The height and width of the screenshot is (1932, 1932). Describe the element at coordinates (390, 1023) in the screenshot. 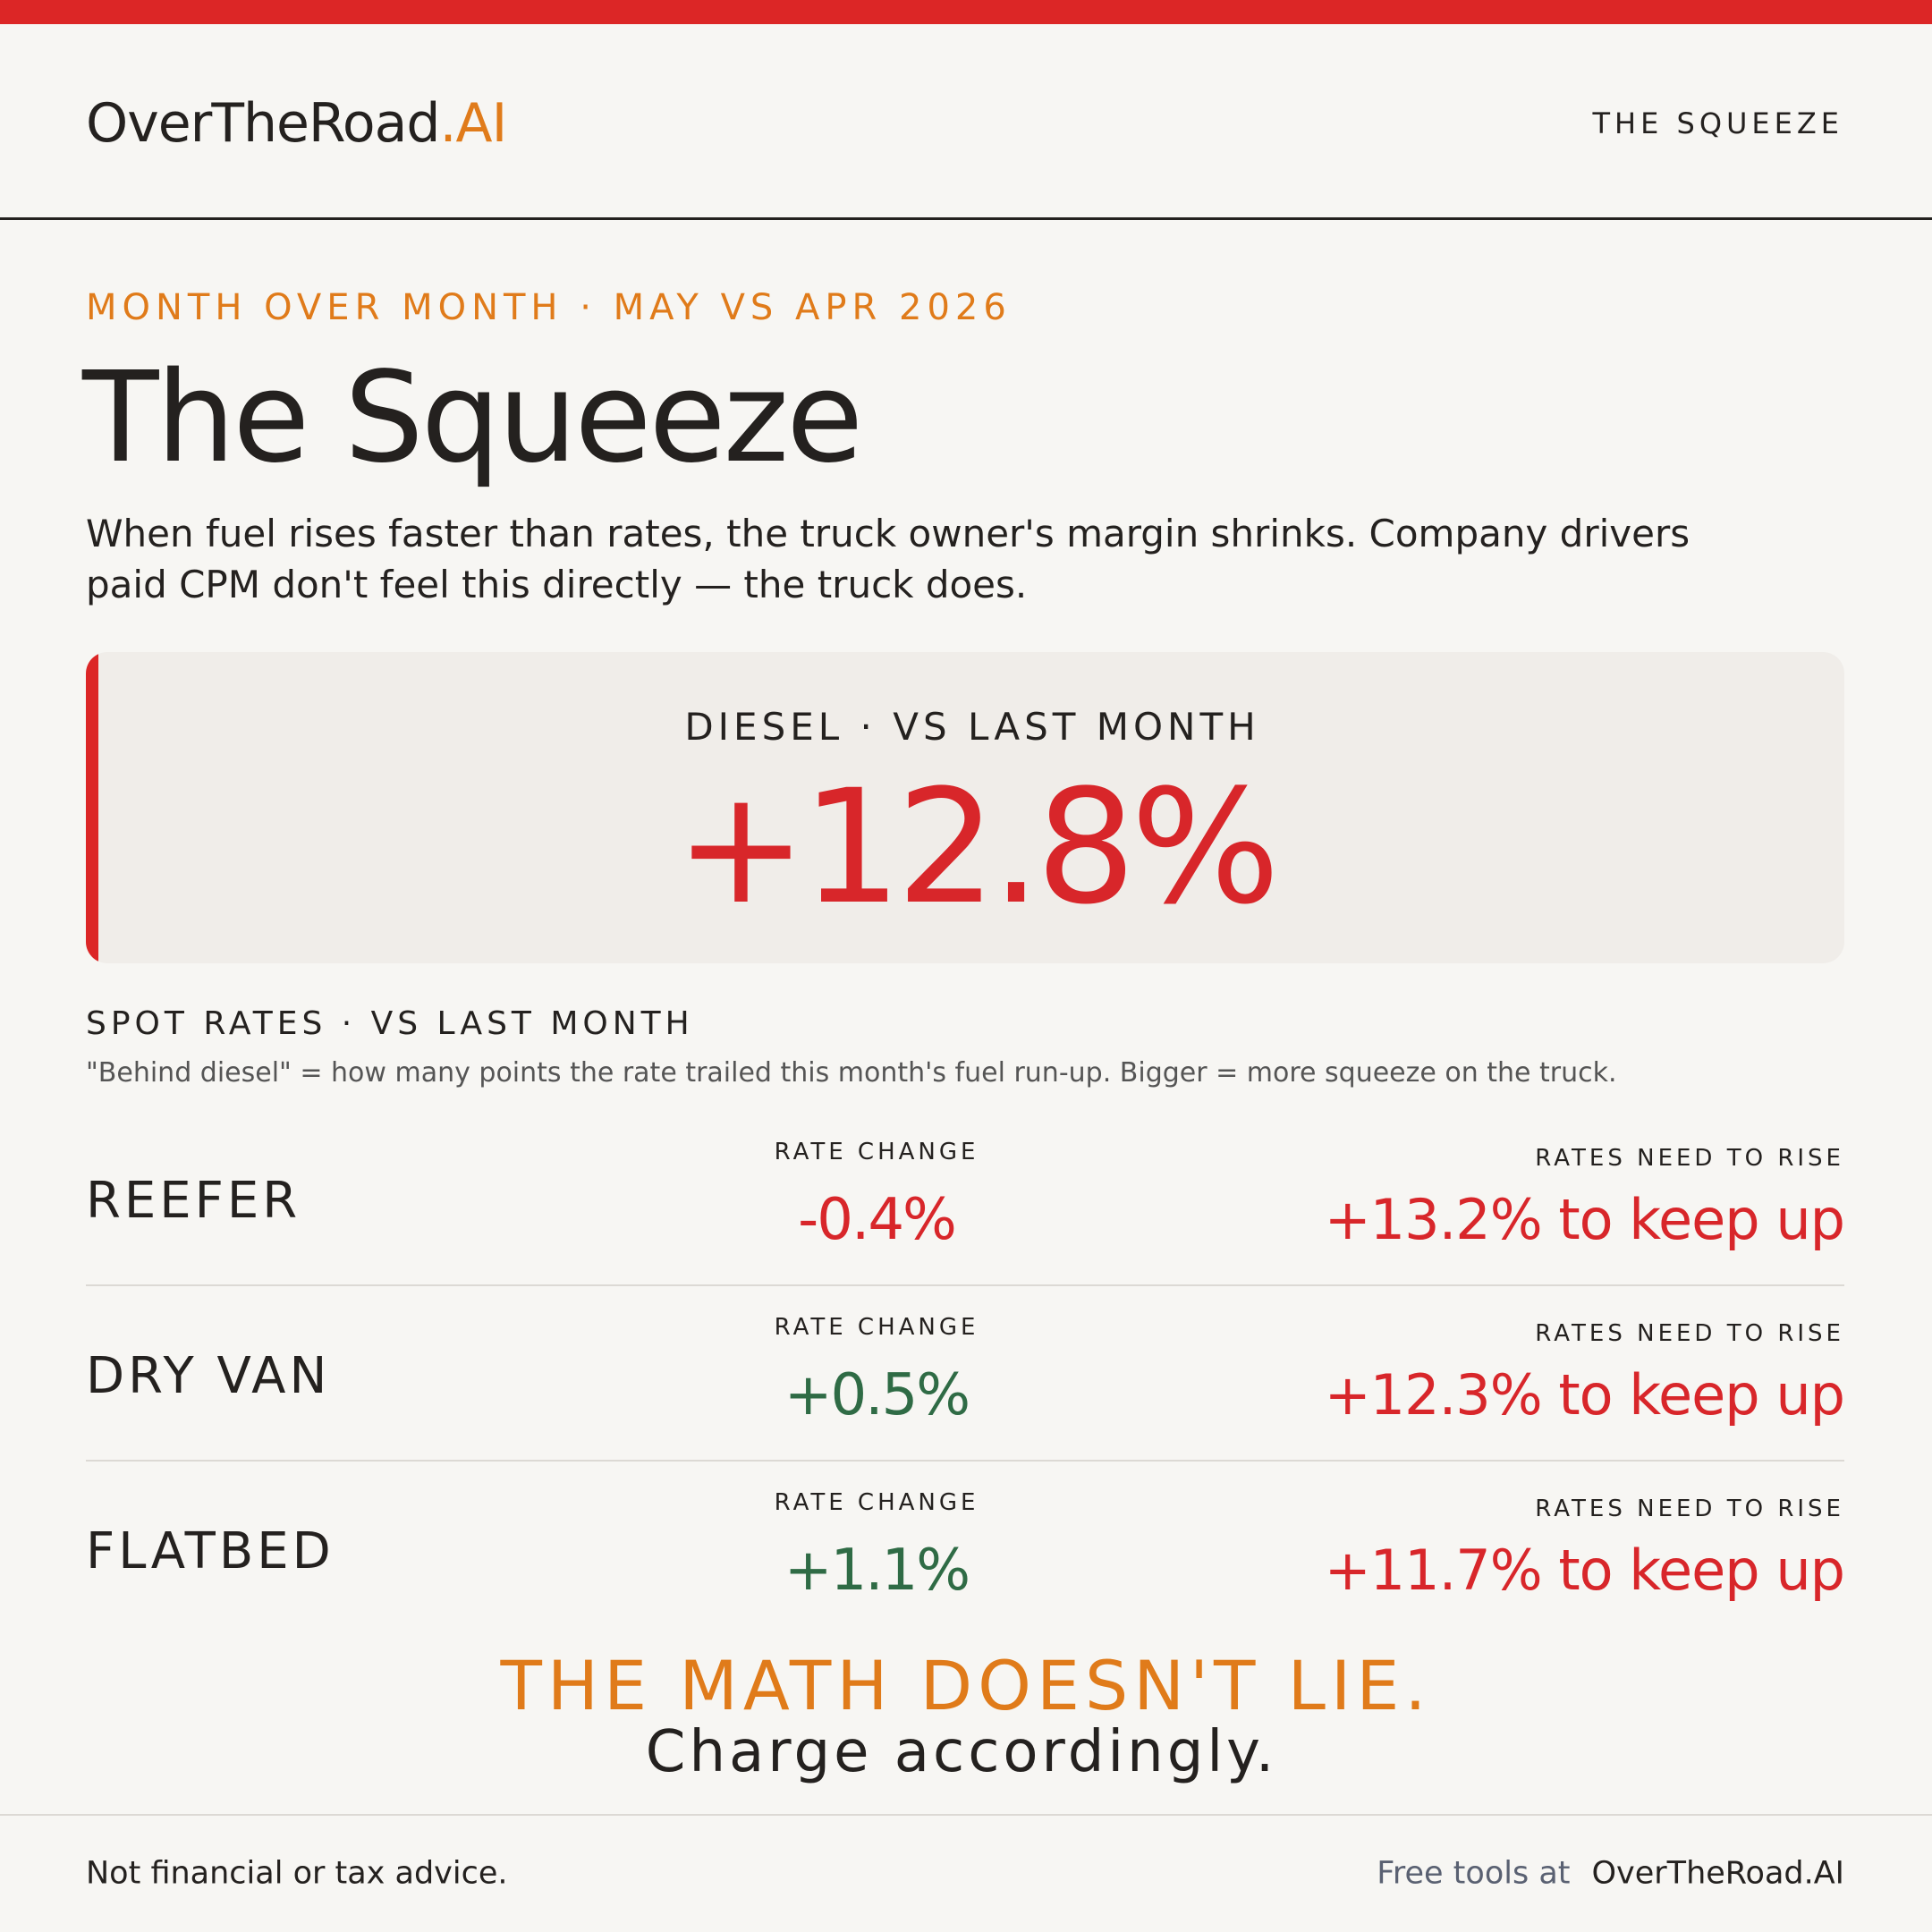

I see `spot-label: SPOT RATES · VS LAST MONTH` at that location.